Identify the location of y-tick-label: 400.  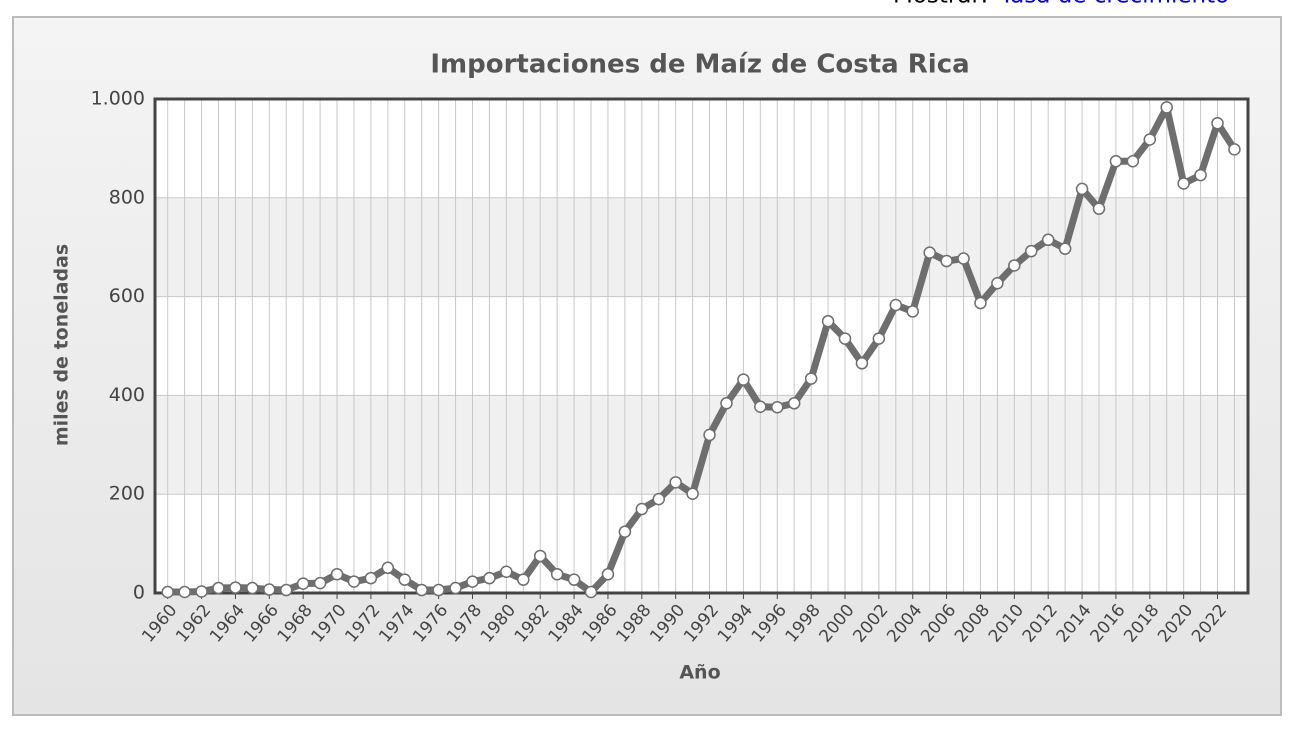
(127, 395).